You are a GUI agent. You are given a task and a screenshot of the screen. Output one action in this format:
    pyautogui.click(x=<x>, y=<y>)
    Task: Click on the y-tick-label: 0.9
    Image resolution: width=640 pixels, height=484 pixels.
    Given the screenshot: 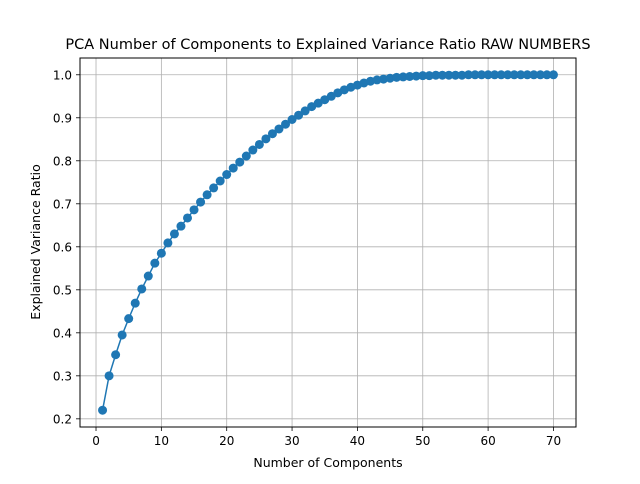 What is the action you would take?
    pyautogui.click(x=62, y=118)
    